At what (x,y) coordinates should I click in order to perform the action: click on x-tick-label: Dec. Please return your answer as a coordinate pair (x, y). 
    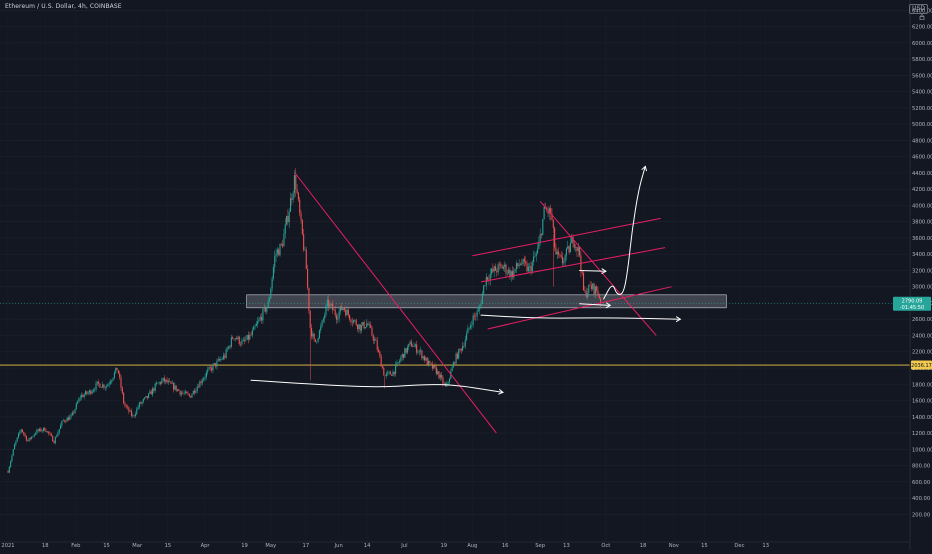
    Looking at the image, I should click on (739, 546).